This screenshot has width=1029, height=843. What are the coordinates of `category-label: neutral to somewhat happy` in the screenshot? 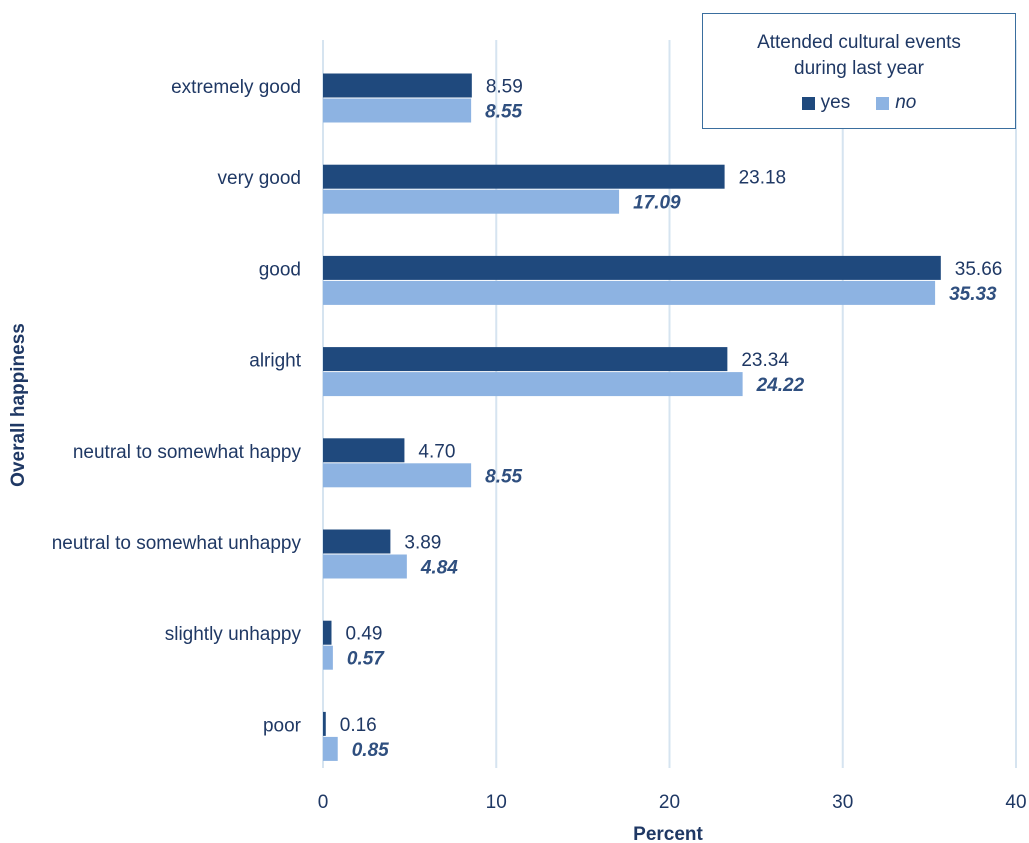 It's located at (187, 452).